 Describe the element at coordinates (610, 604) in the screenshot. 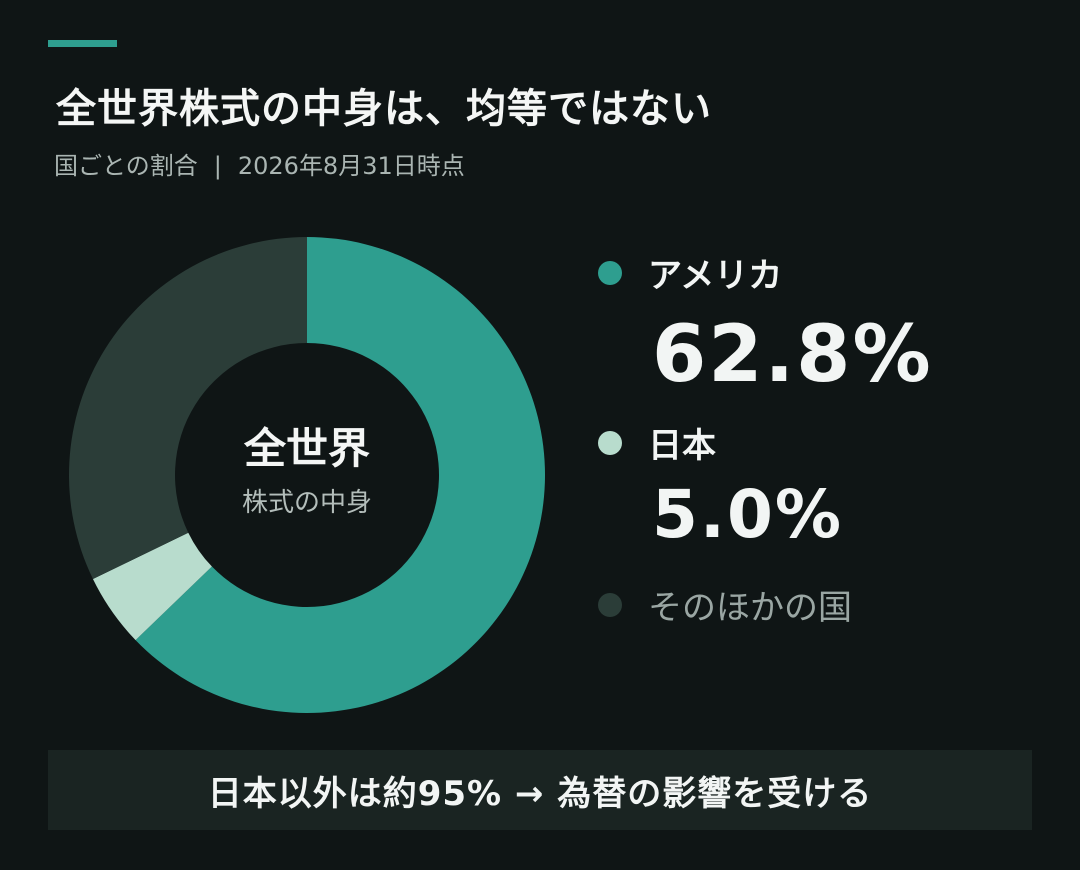

I see `legend-dot-other` at that location.